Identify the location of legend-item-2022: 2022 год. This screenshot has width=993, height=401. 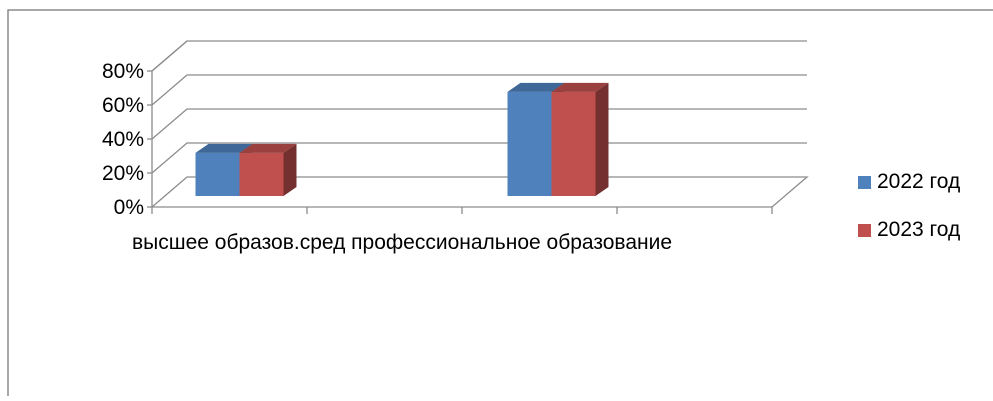
(909, 182).